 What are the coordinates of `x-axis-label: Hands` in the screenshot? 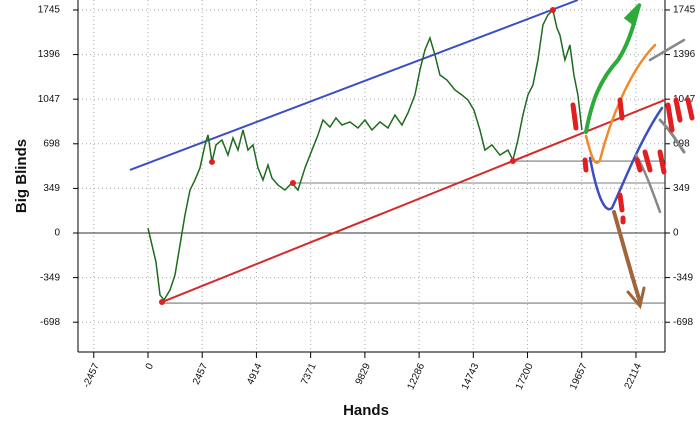 It's located at (366, 410).